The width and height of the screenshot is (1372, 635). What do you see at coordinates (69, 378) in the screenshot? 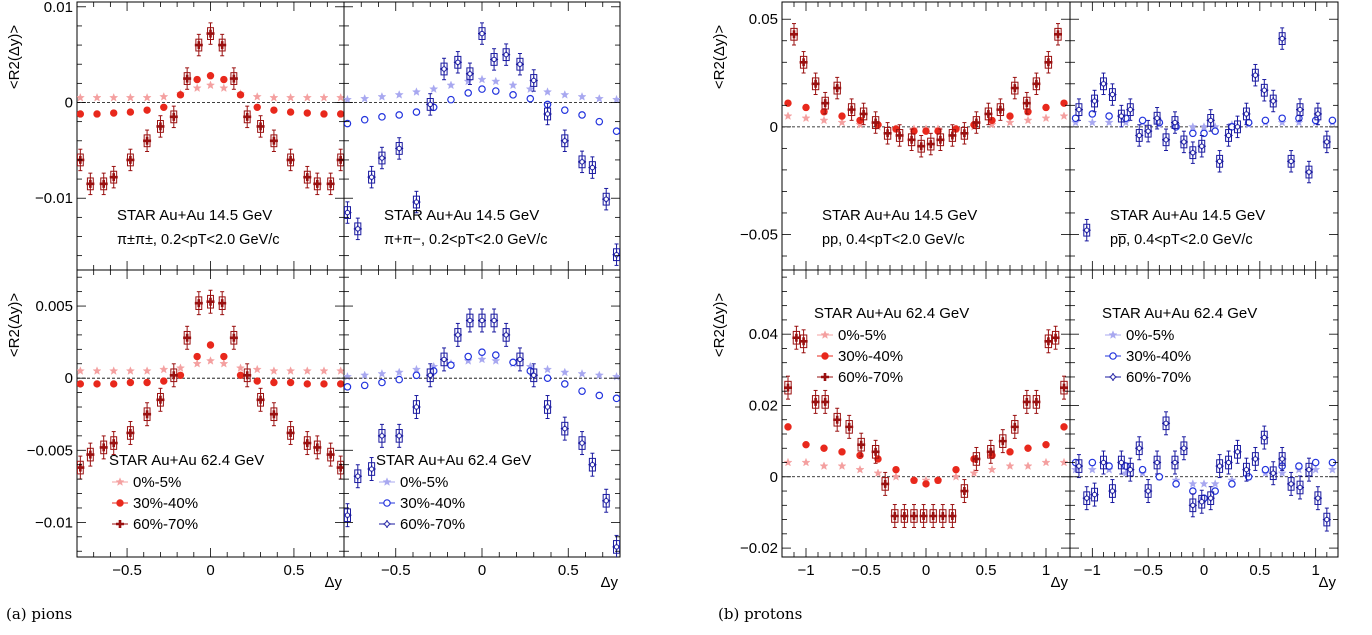
I see `y-tick-label: 0` at bounding box center [69, 378].